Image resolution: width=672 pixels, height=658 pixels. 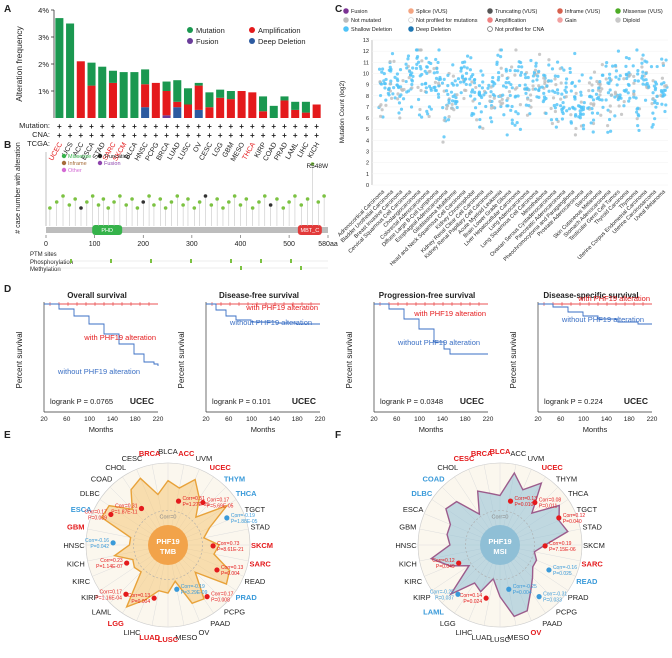 I want to click on b-x-tick-label: 300, so click(x=192, y=244).